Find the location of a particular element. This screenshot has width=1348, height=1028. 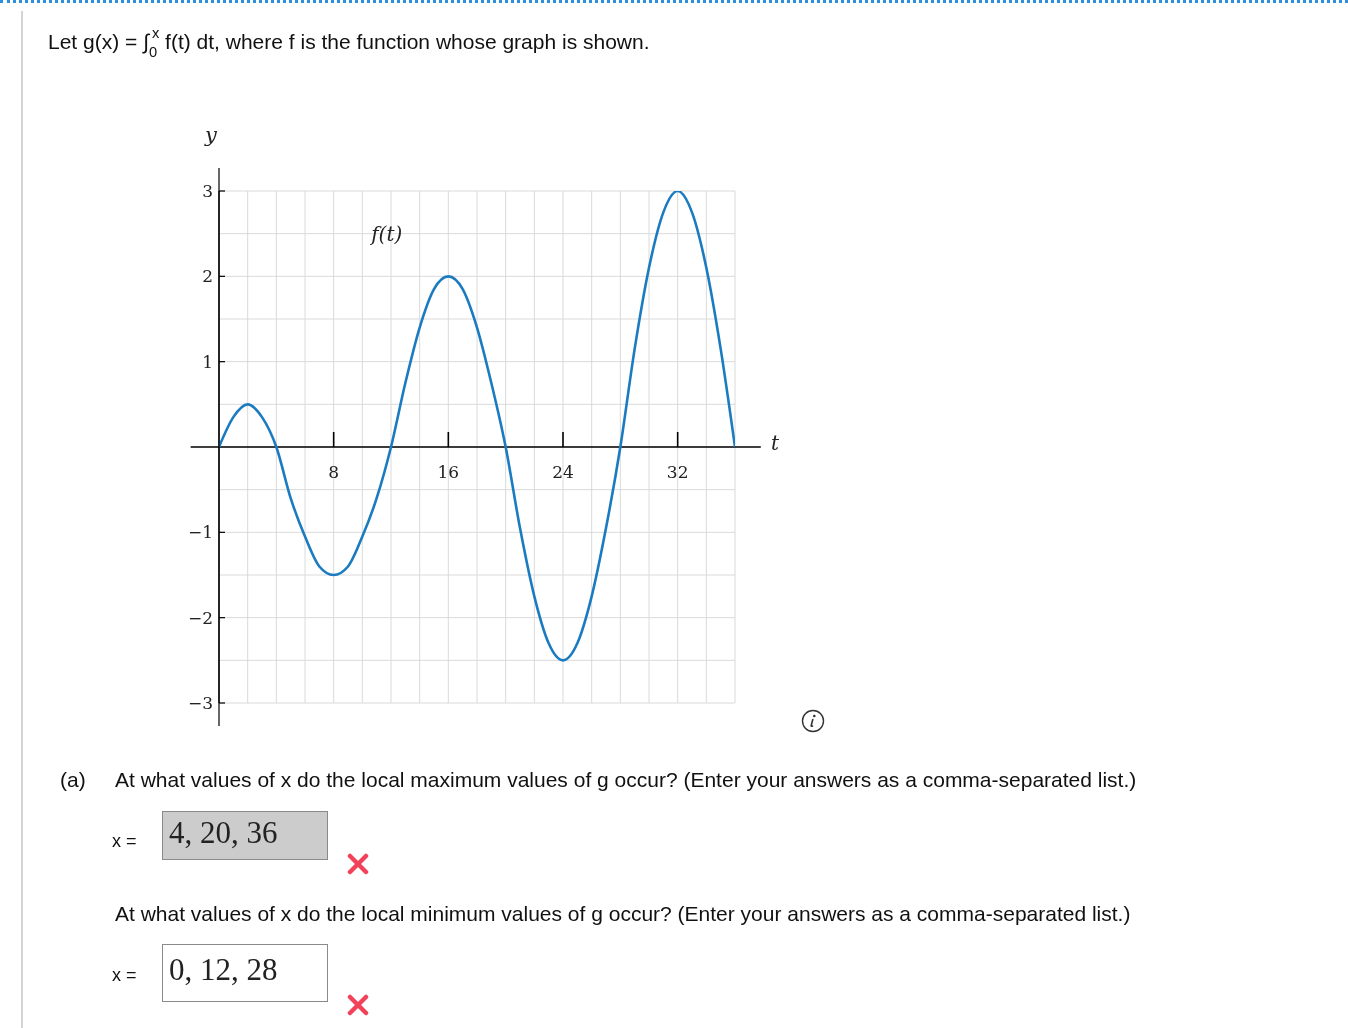

chart-title: Let g(x) = ∫$_{0}$$^{x}$ f(t) dt, where f is the function whose graph is shown. is located at coordinates (349, 43).